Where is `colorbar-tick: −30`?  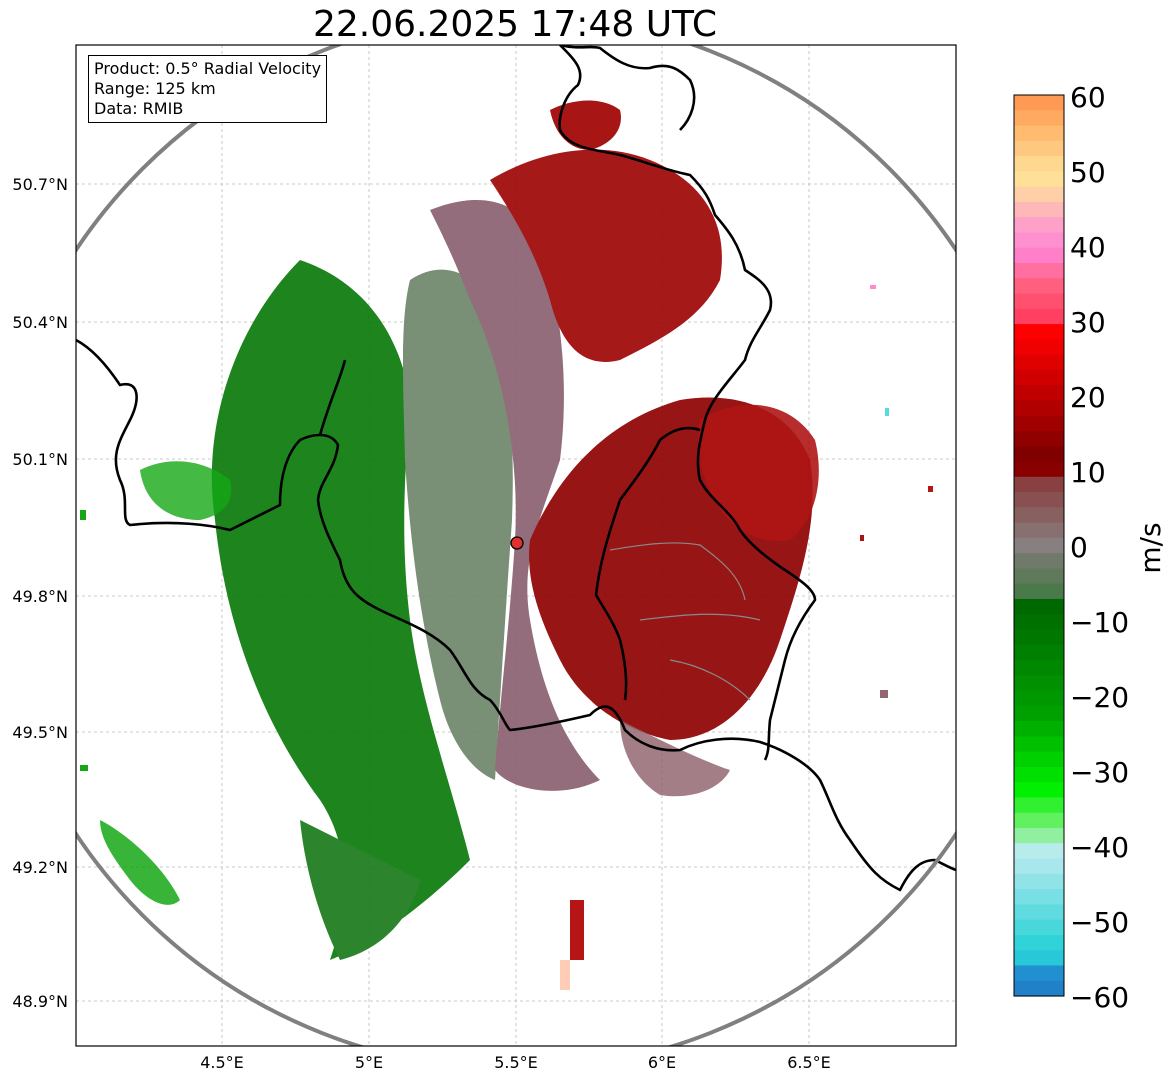
colorbar-tick: −30 is located at coordinates (1099, 772).